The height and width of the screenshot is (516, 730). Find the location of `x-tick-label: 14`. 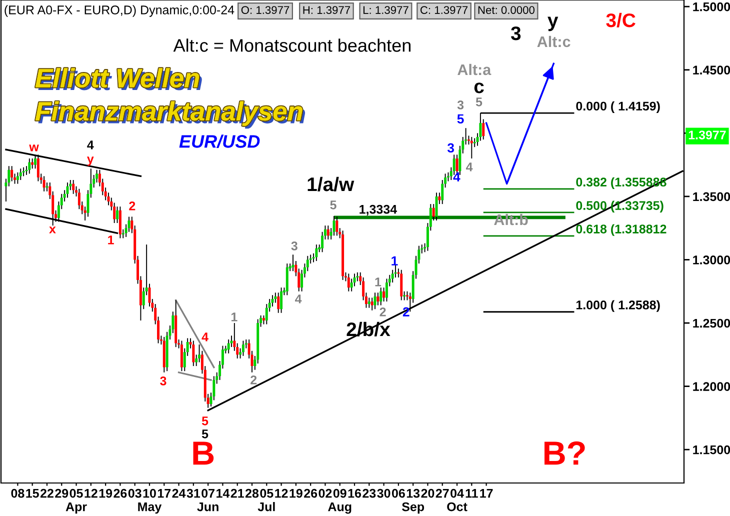

x-tick-label: 14 is located at coordinates (223, 493).